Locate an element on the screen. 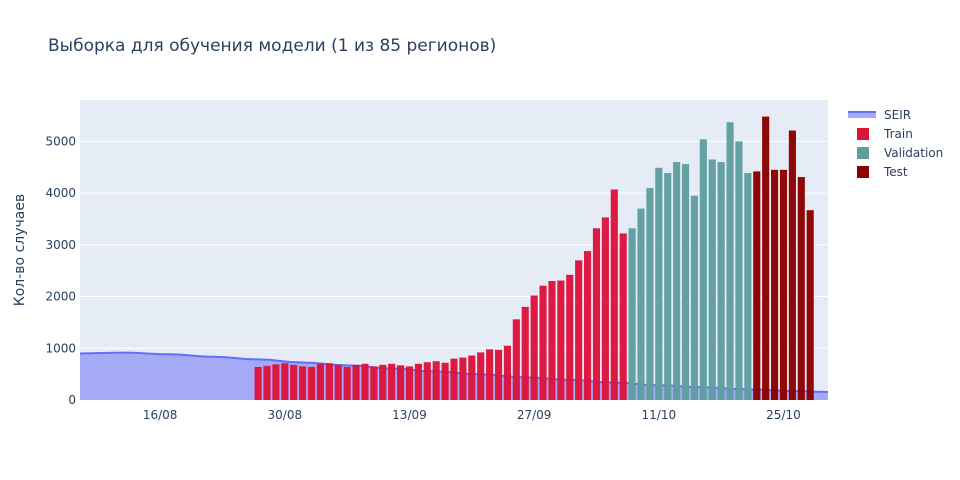 The width and height of the screenshot is (960, 480). y-tick-label: 4000 is located at coordinates (60, 193).